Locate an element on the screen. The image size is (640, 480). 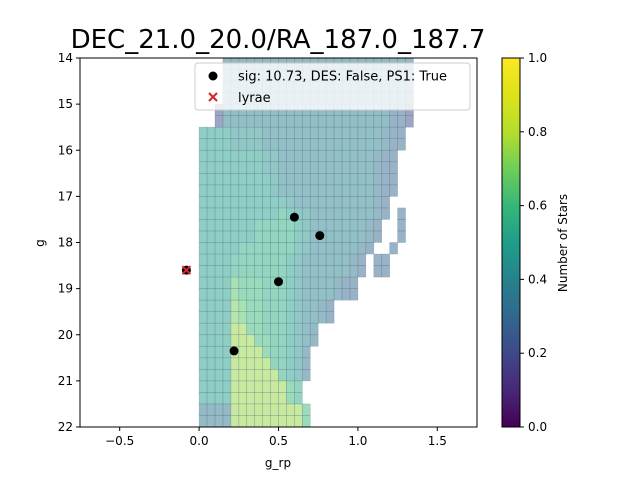
data-point is located at coordinates (320, 236).